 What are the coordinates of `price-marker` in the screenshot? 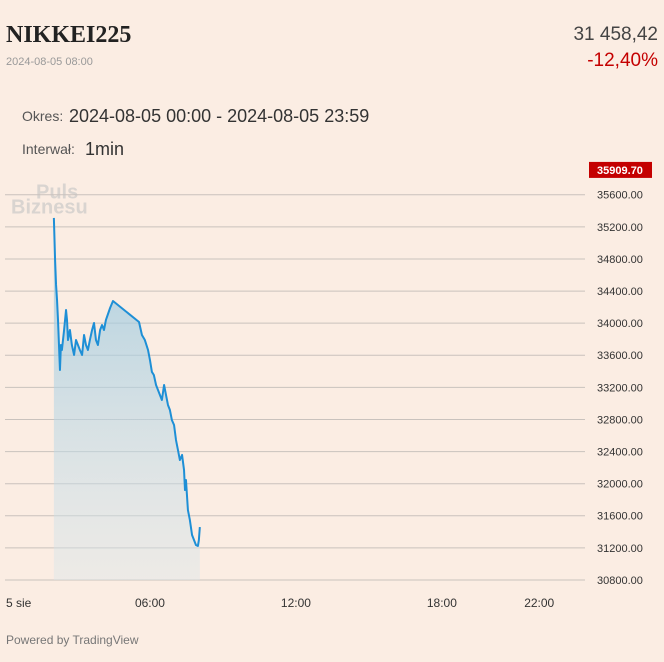 It's located at (620, 169).